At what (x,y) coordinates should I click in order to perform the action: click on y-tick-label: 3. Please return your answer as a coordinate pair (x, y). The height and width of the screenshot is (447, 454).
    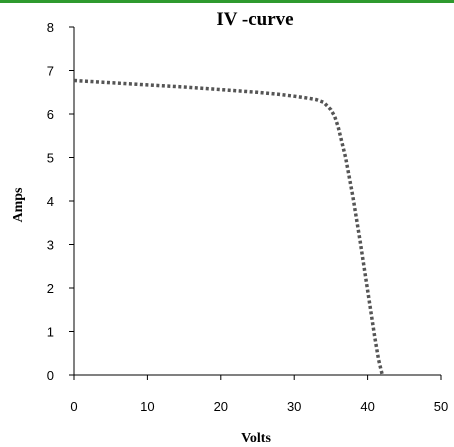
    Looking at the image, I should click on (50, 245).